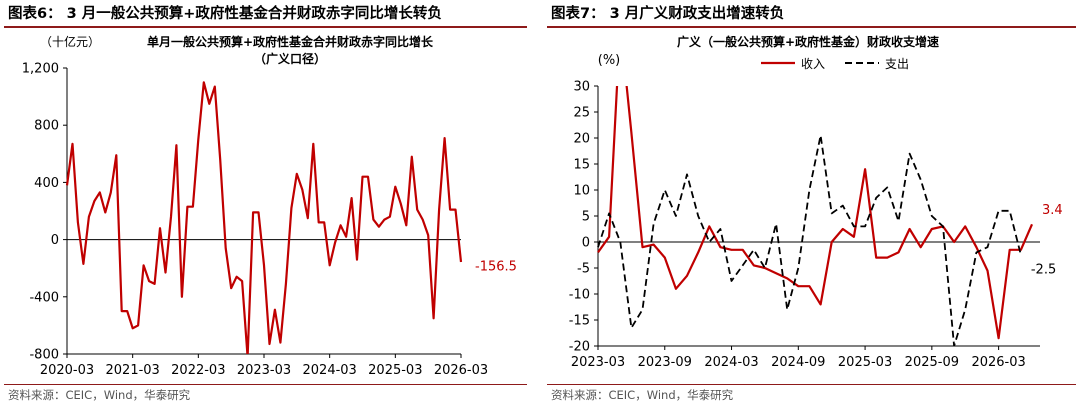 This screenshot has width=1080, height=411. What do you see at coordinates (813, 64) in the screenshot?
I see `legend-label-revenue: 收入` at bounding box center [813, 64].